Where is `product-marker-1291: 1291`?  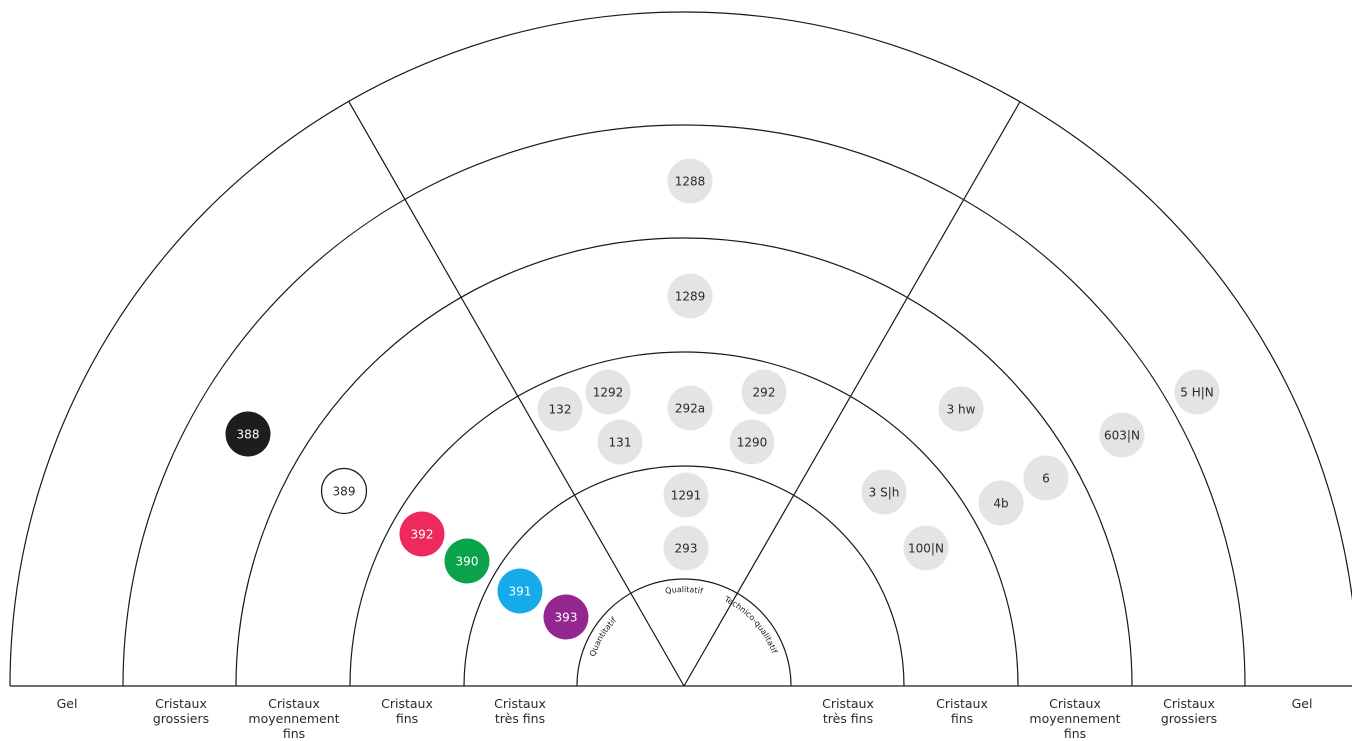 product-marker-1291: 1291 is located at coordinates (686, 495).